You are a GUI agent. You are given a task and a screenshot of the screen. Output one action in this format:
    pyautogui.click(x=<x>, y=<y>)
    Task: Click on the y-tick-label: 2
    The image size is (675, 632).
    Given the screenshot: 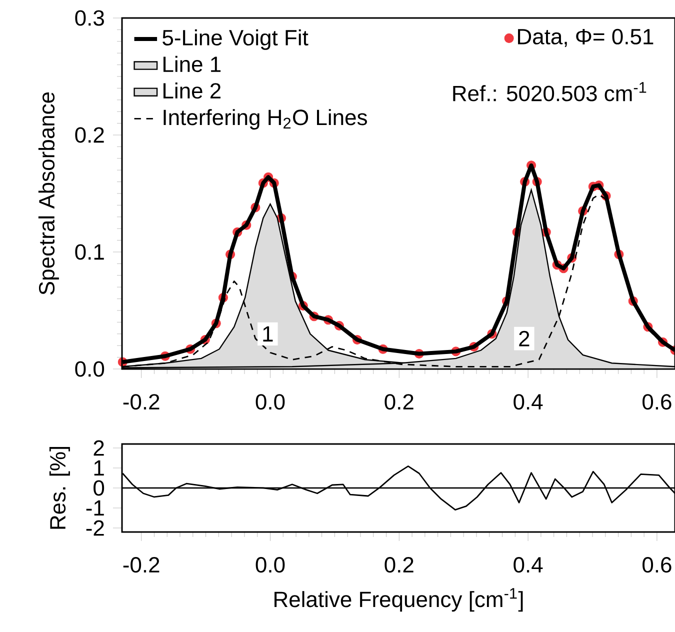 What is the action you would take?
    pyautogui.click(x=99, y=448)
    